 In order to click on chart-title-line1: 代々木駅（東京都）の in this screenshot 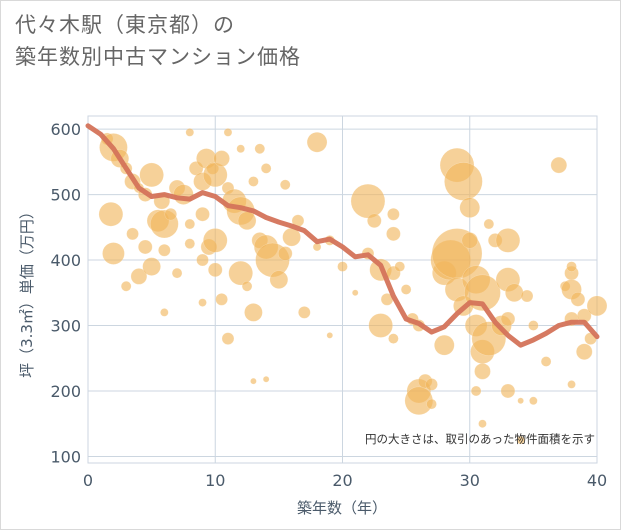, I will do `click(125, 25)`.